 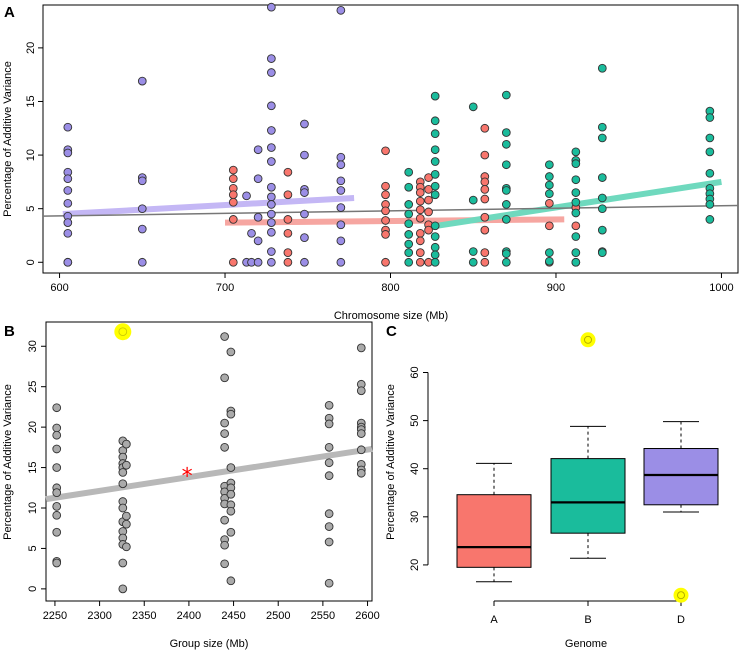 I want to click on panel-b-x-tick-label: 2550, so click(x=323, y=616).